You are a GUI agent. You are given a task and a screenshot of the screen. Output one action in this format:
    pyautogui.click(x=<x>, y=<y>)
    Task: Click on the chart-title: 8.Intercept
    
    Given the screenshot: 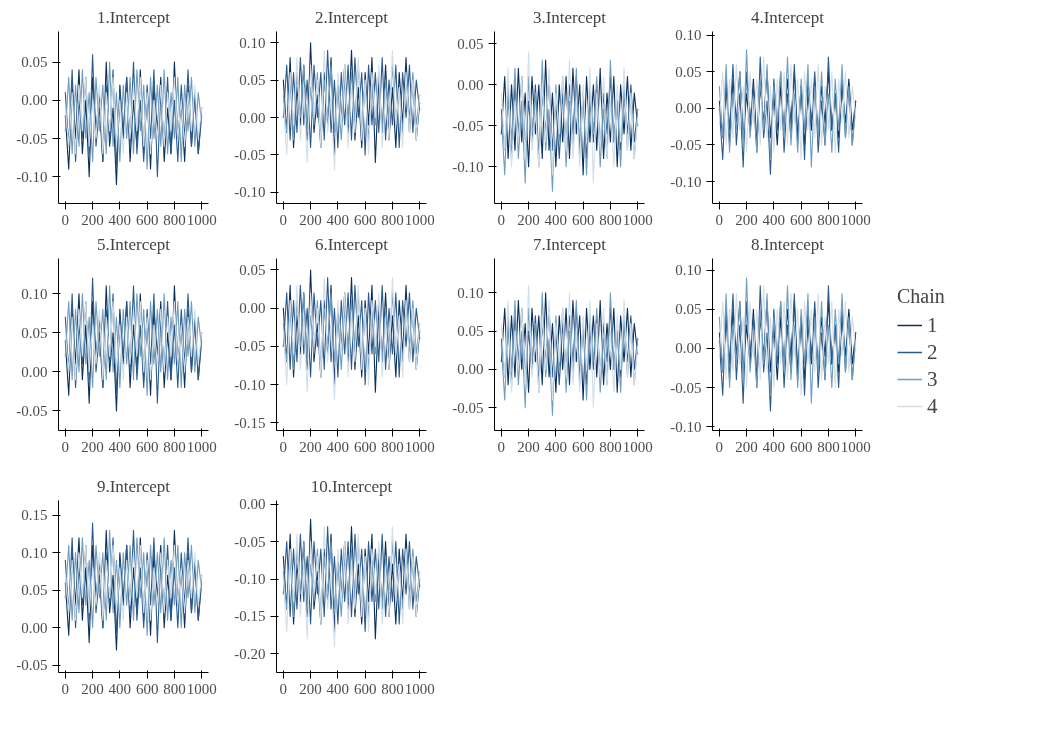 What is the action you would take?
    pyautogui.click(x=787, y=244)
    